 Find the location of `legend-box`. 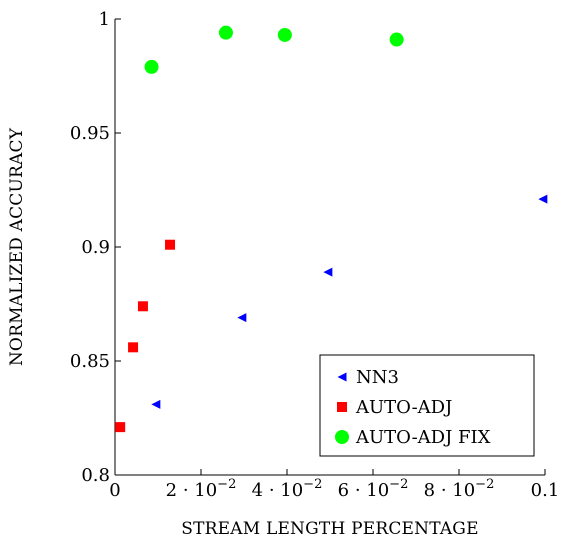

legend-box is located at coordinates (427, 405).